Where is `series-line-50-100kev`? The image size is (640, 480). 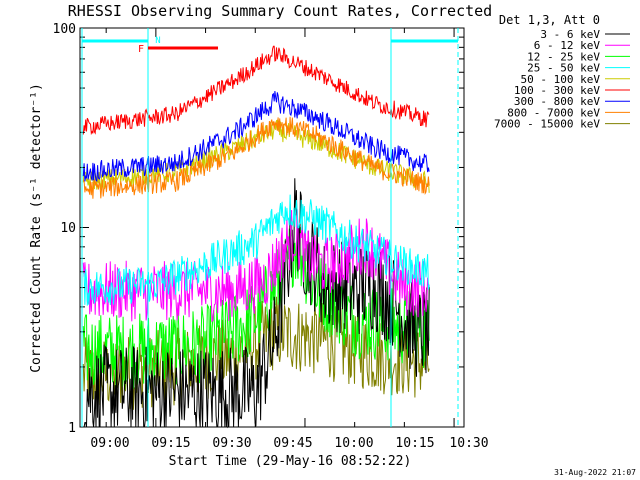 series-line-50-100kev is located at coordinates (256, 156).